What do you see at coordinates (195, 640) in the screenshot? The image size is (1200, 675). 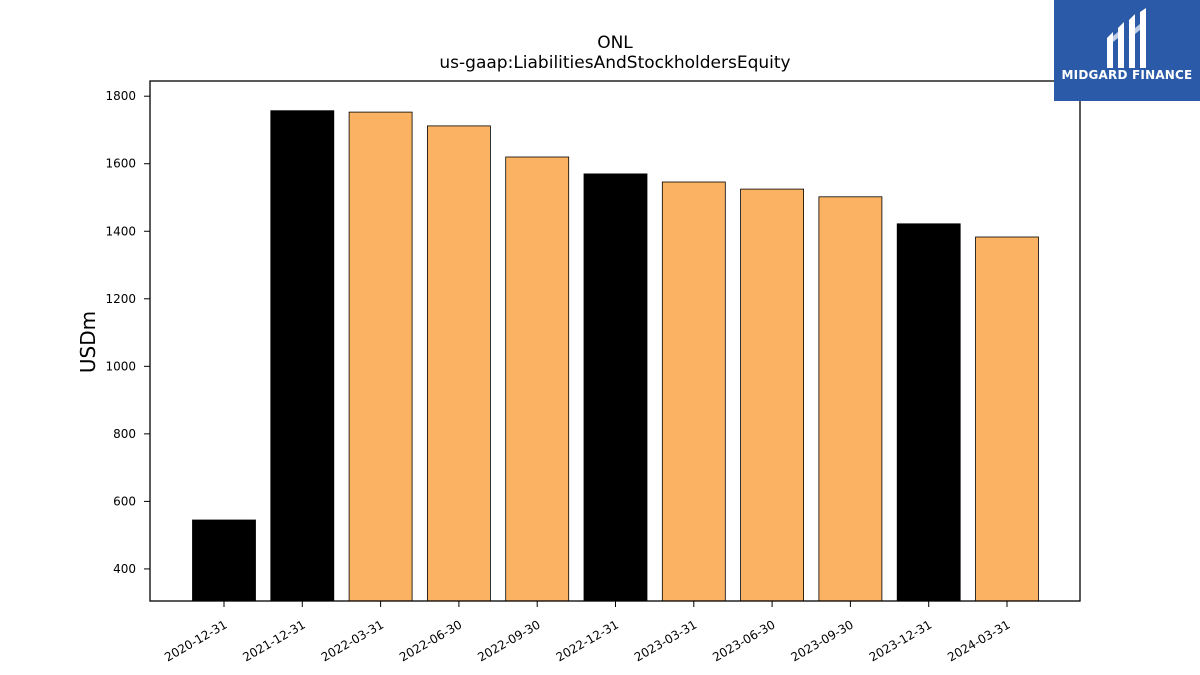 I see `x-tick-label: 2020-12-31` at bounding box center [195, 640].